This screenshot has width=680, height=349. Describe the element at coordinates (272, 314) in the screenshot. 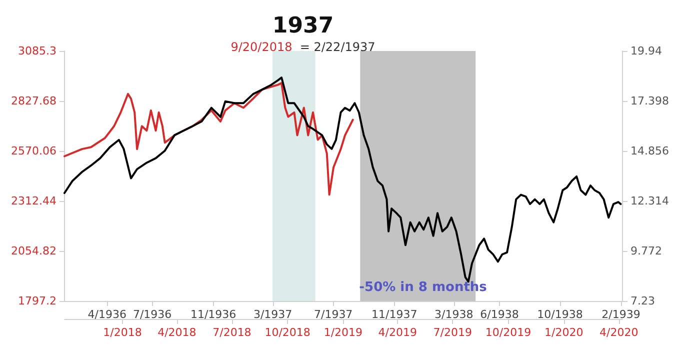

I see `x2-tick-label: 3/1937` at that location.